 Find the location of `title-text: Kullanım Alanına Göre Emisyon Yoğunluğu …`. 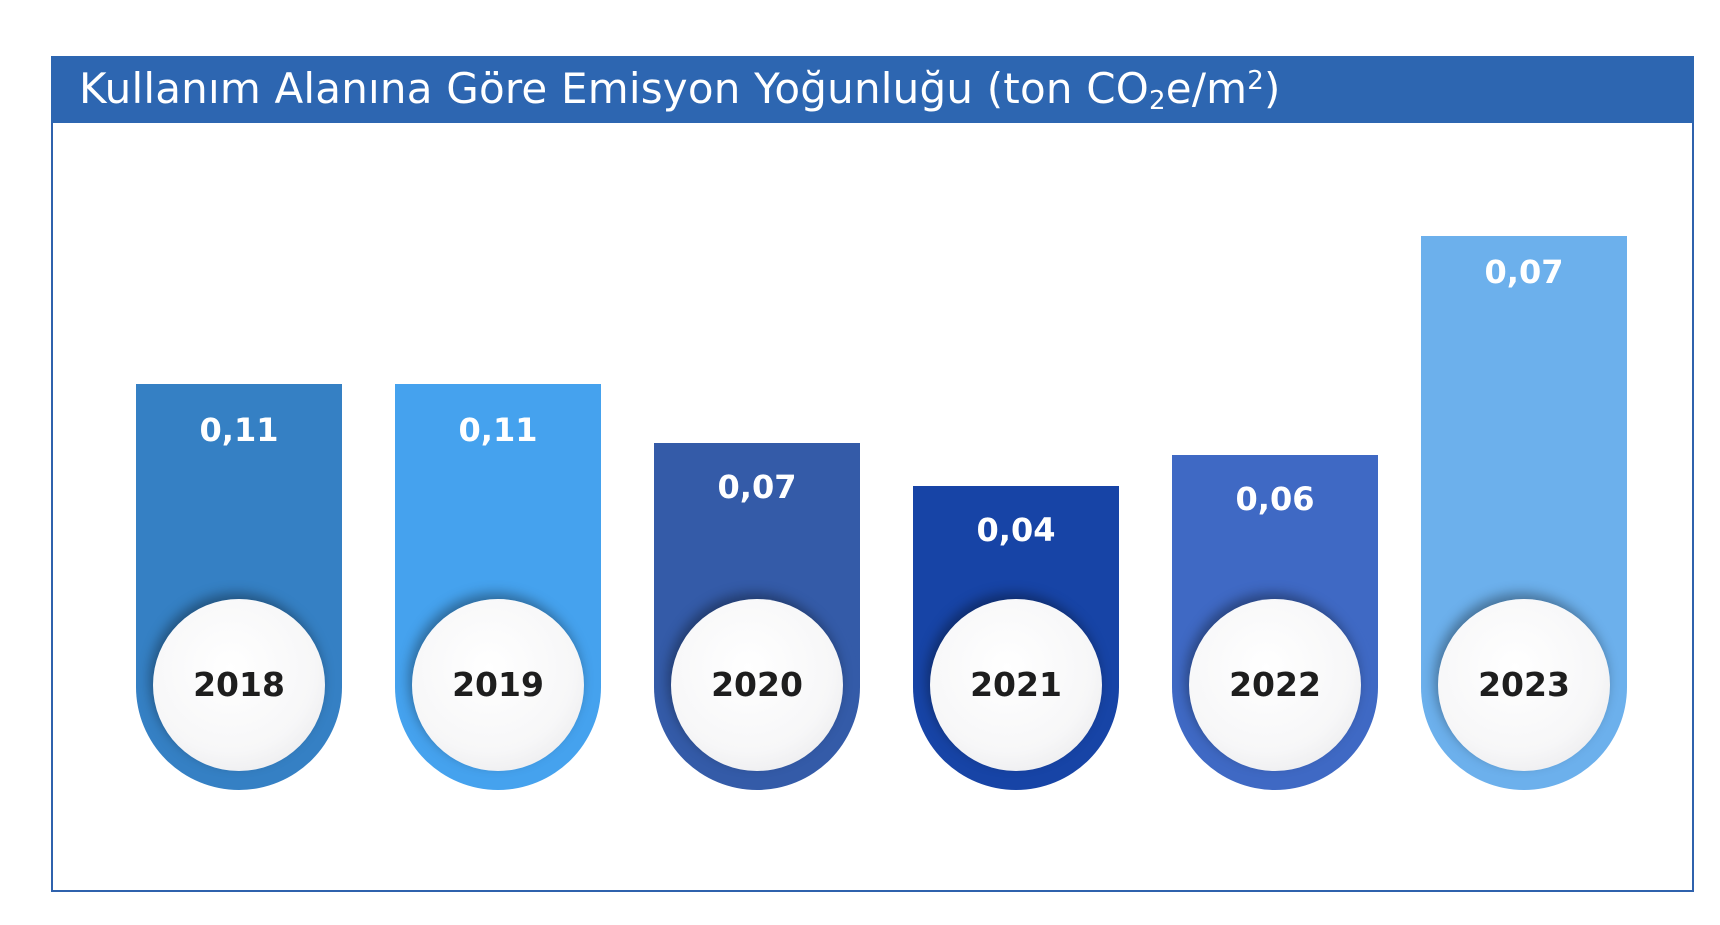

title-text: Kullanım Alanına Göre Emisyon Yoğunluğu … is located at coordinates (614, 88).